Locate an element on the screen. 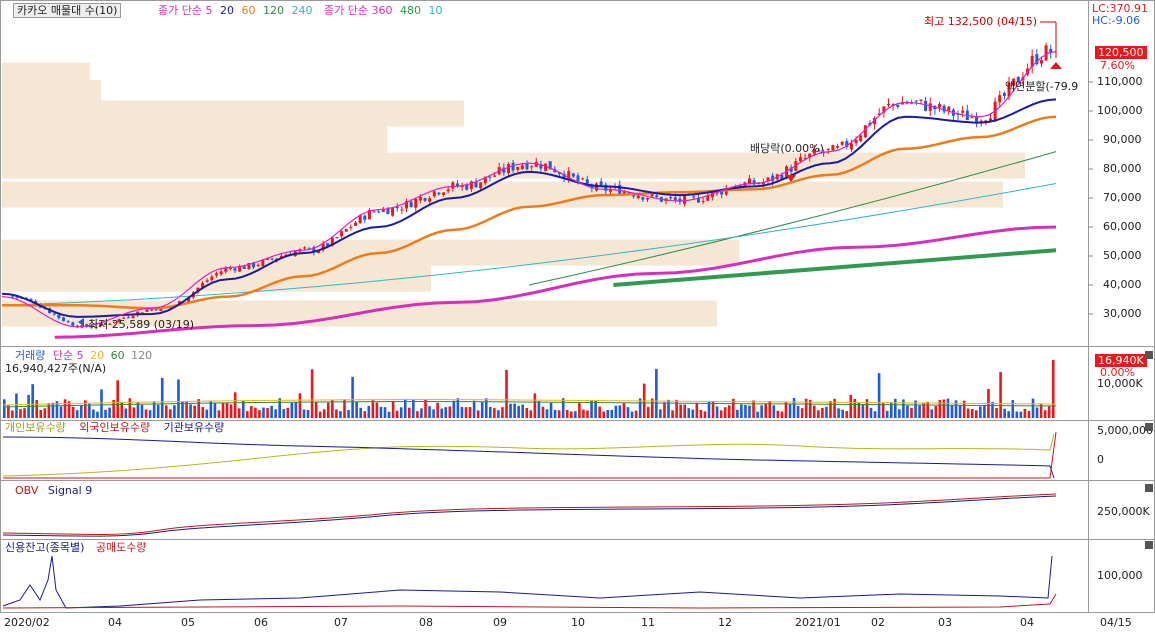 Image resolution: width=1155 pixels, height=632 pixels. x-tick: 07 is located at coordinates (341, 622).